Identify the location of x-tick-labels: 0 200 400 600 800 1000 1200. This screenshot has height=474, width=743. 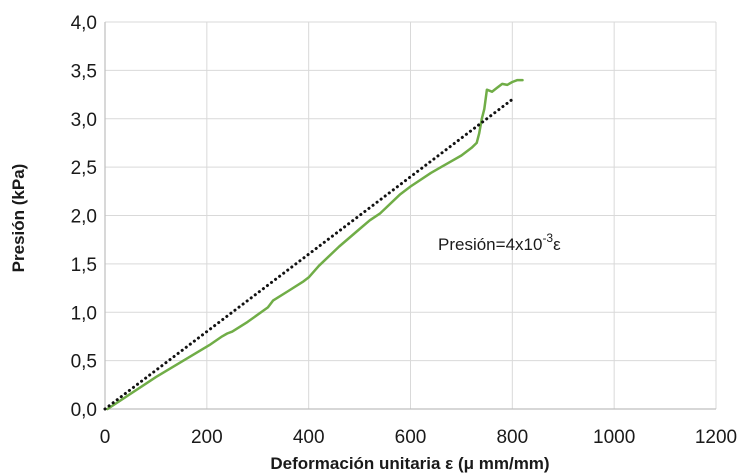
(418, 437).